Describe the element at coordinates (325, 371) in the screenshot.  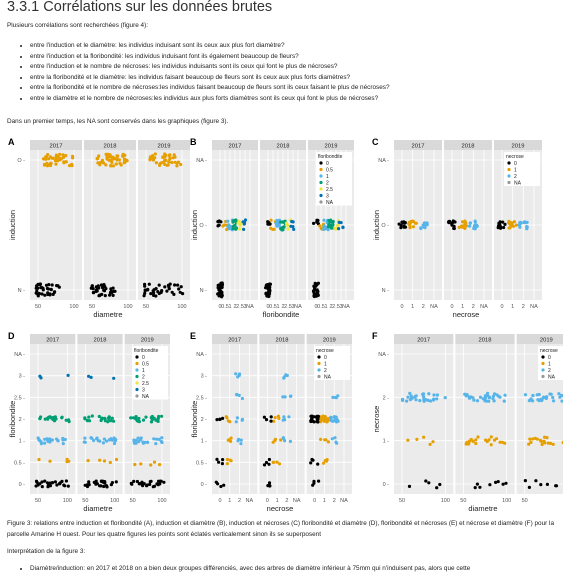
I see `legend-label: 2` at that location.